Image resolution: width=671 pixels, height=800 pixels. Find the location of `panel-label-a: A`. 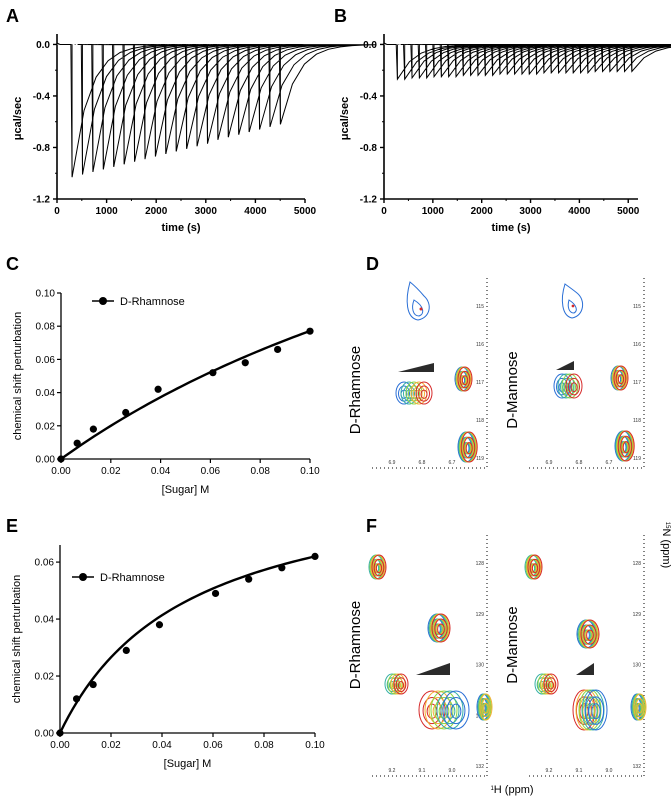

panel-label-a: A is located at coordinates (12, 16).